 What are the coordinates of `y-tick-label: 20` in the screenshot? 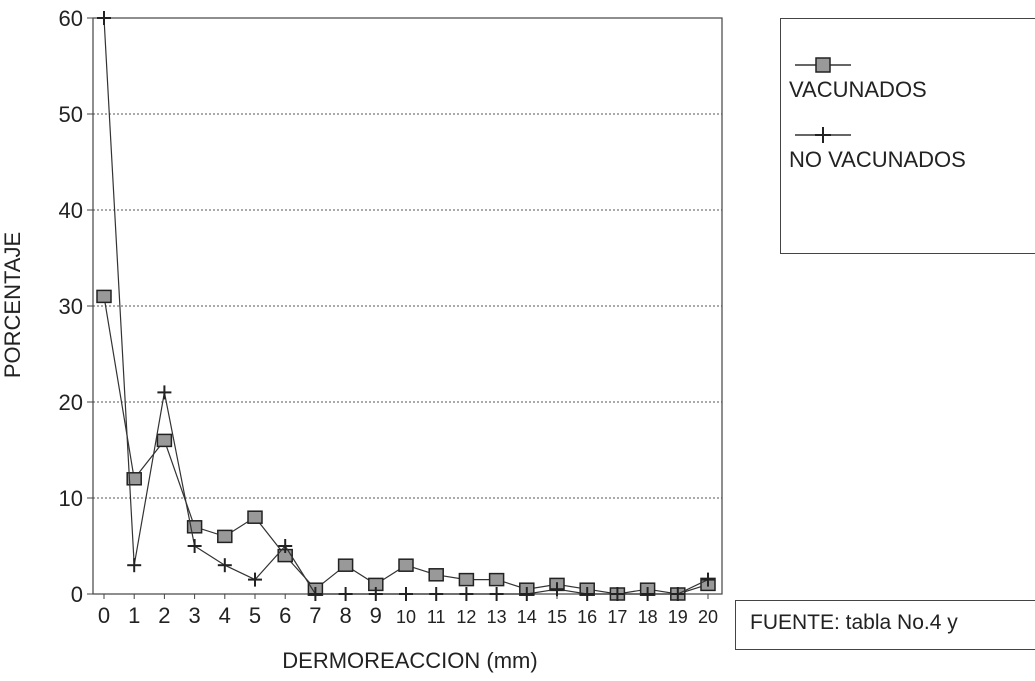 It's located at (71, 402).